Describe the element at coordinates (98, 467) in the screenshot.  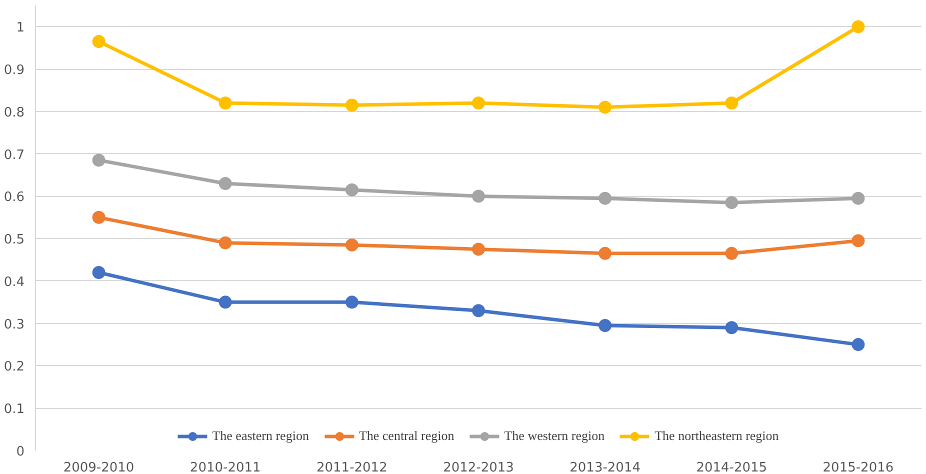
I see `x-tick-label: 2009-2010` at that location.